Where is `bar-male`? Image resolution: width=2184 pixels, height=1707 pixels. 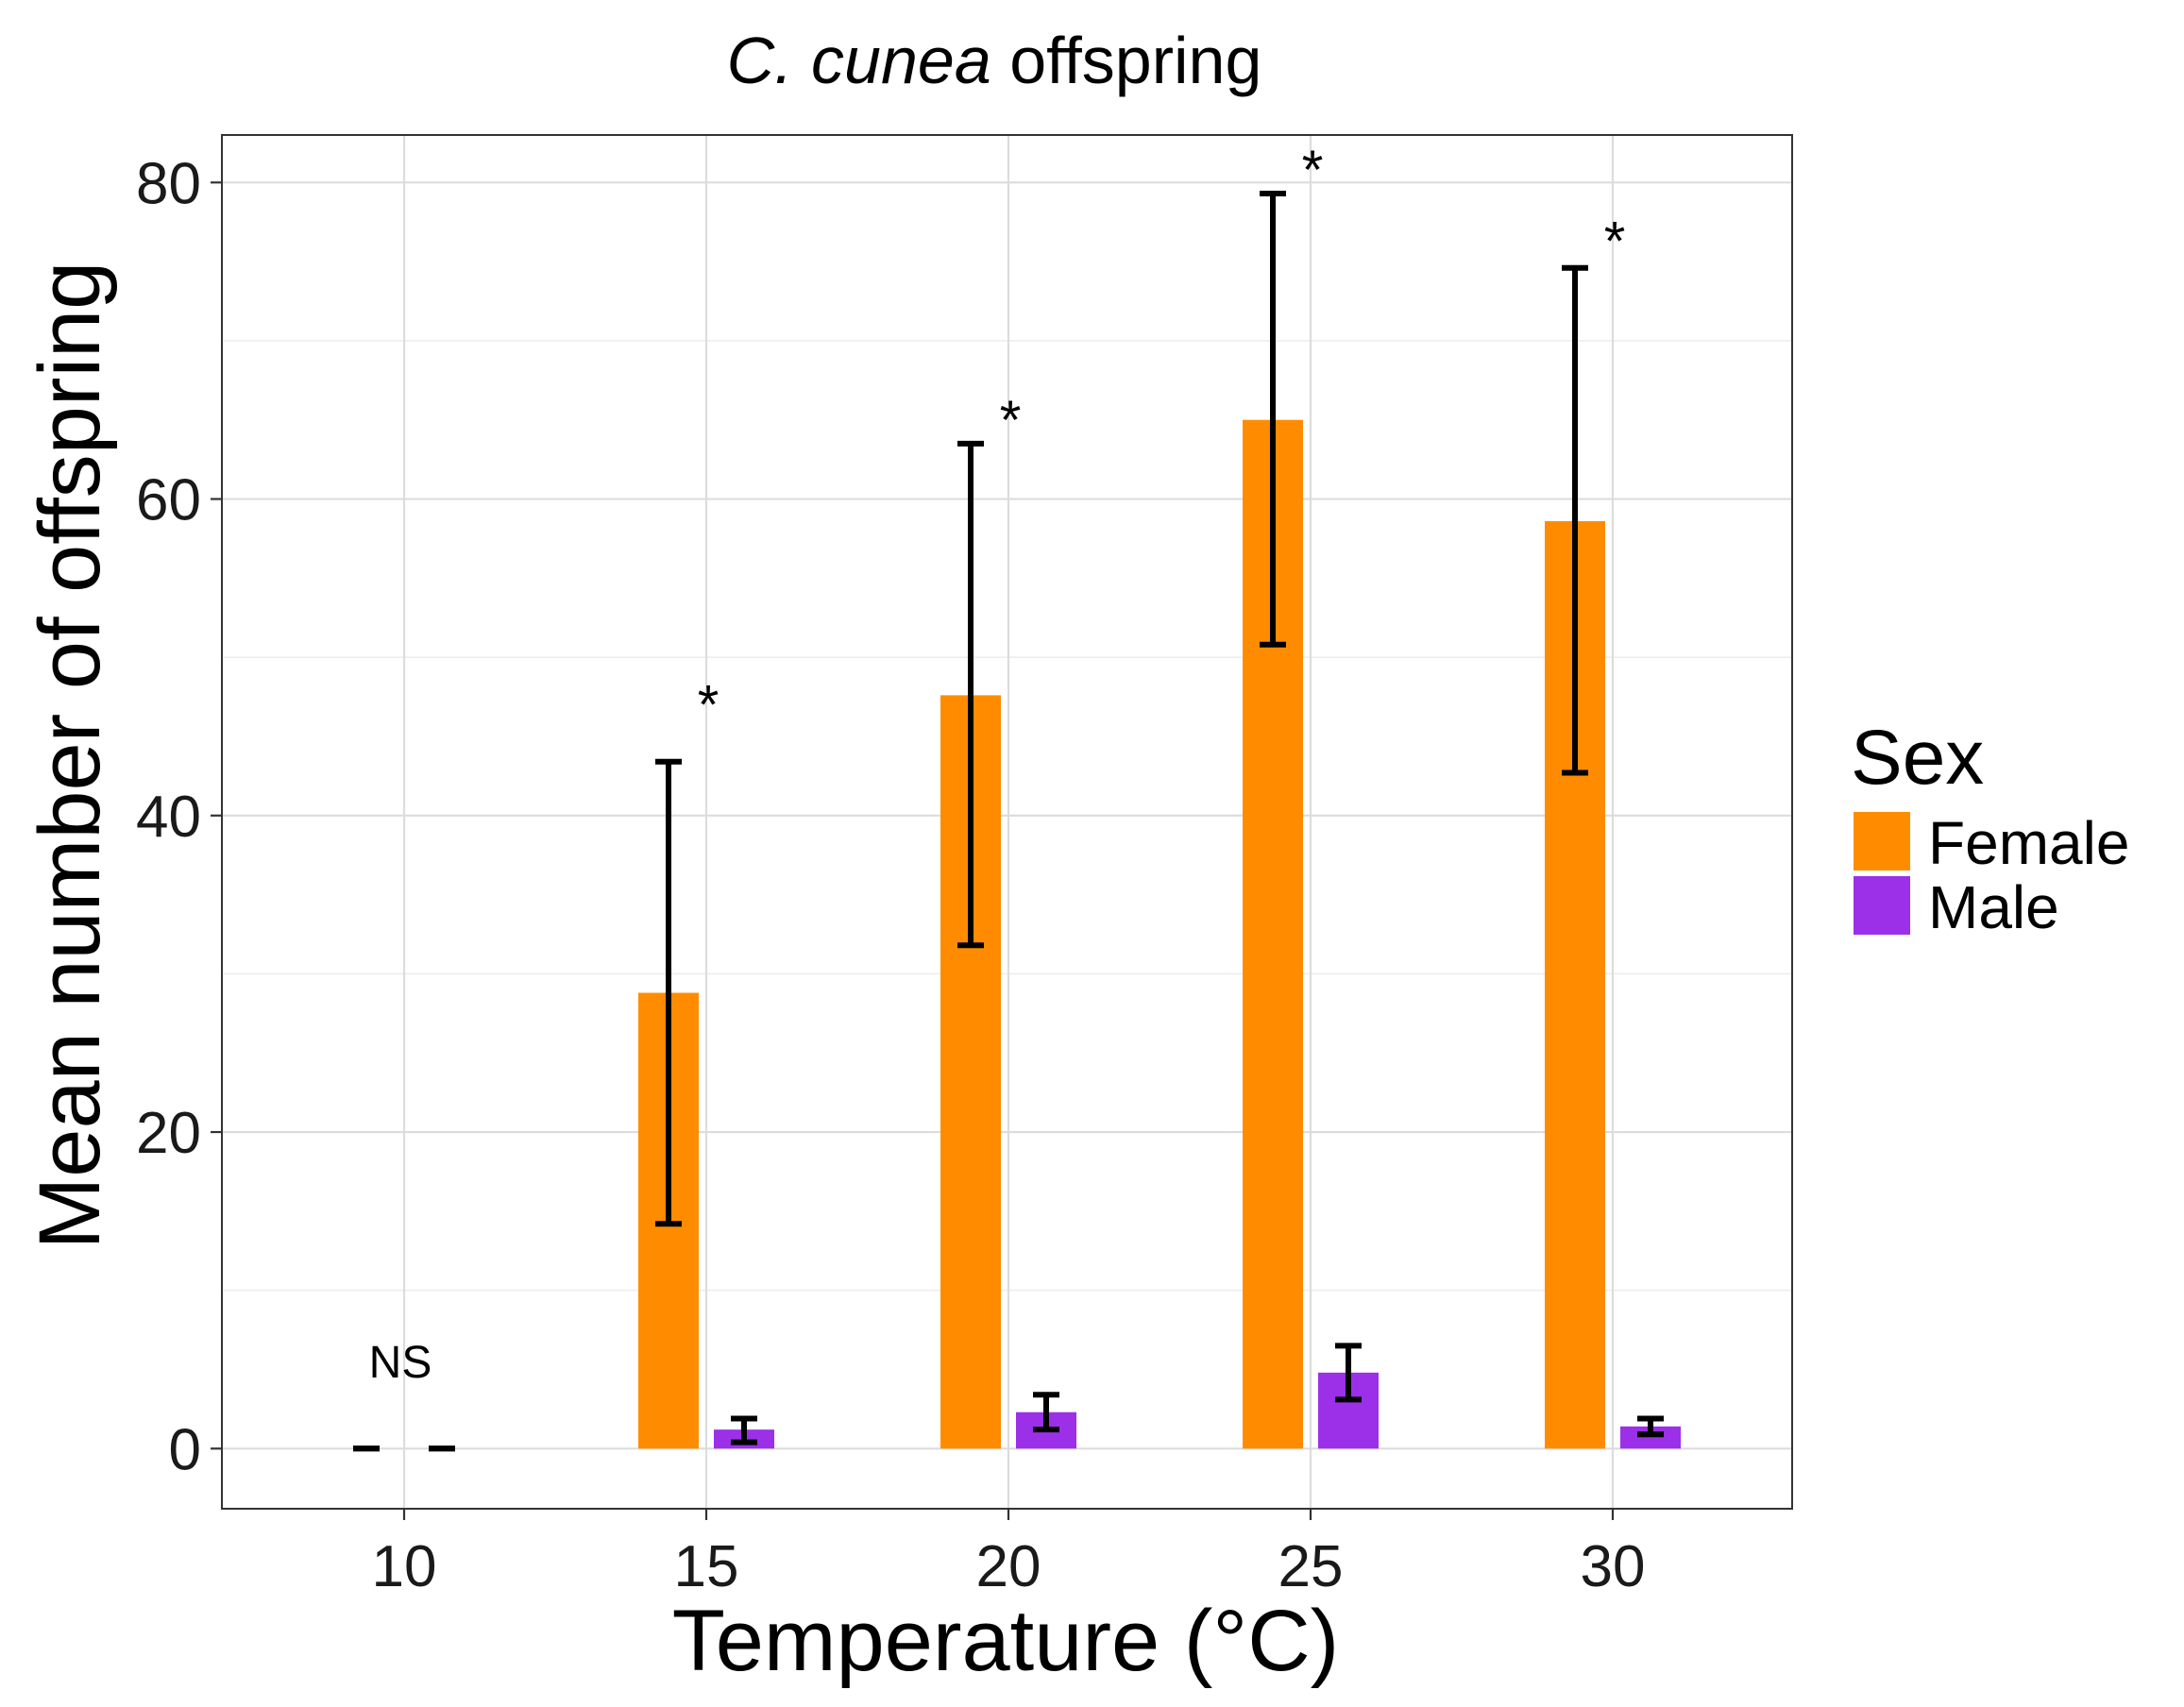
bar-male is located at coordinates (1650, 1437).